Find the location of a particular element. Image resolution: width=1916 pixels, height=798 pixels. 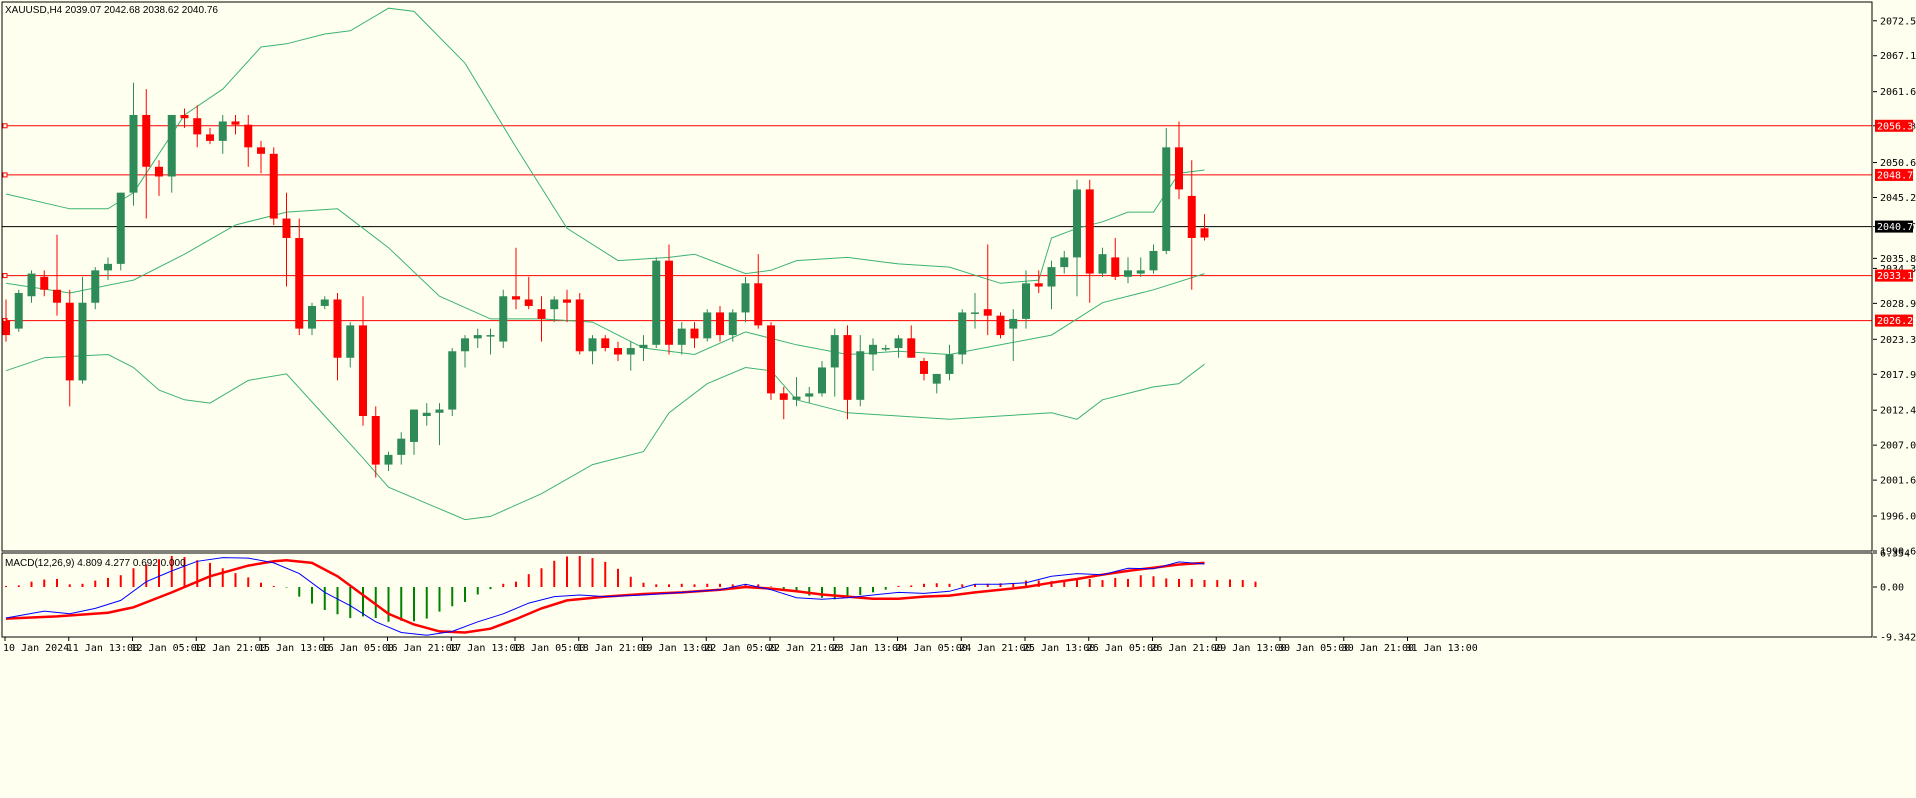

x-tick-label: 26 Jan 05:00 is located at coordinates (1123, 648).